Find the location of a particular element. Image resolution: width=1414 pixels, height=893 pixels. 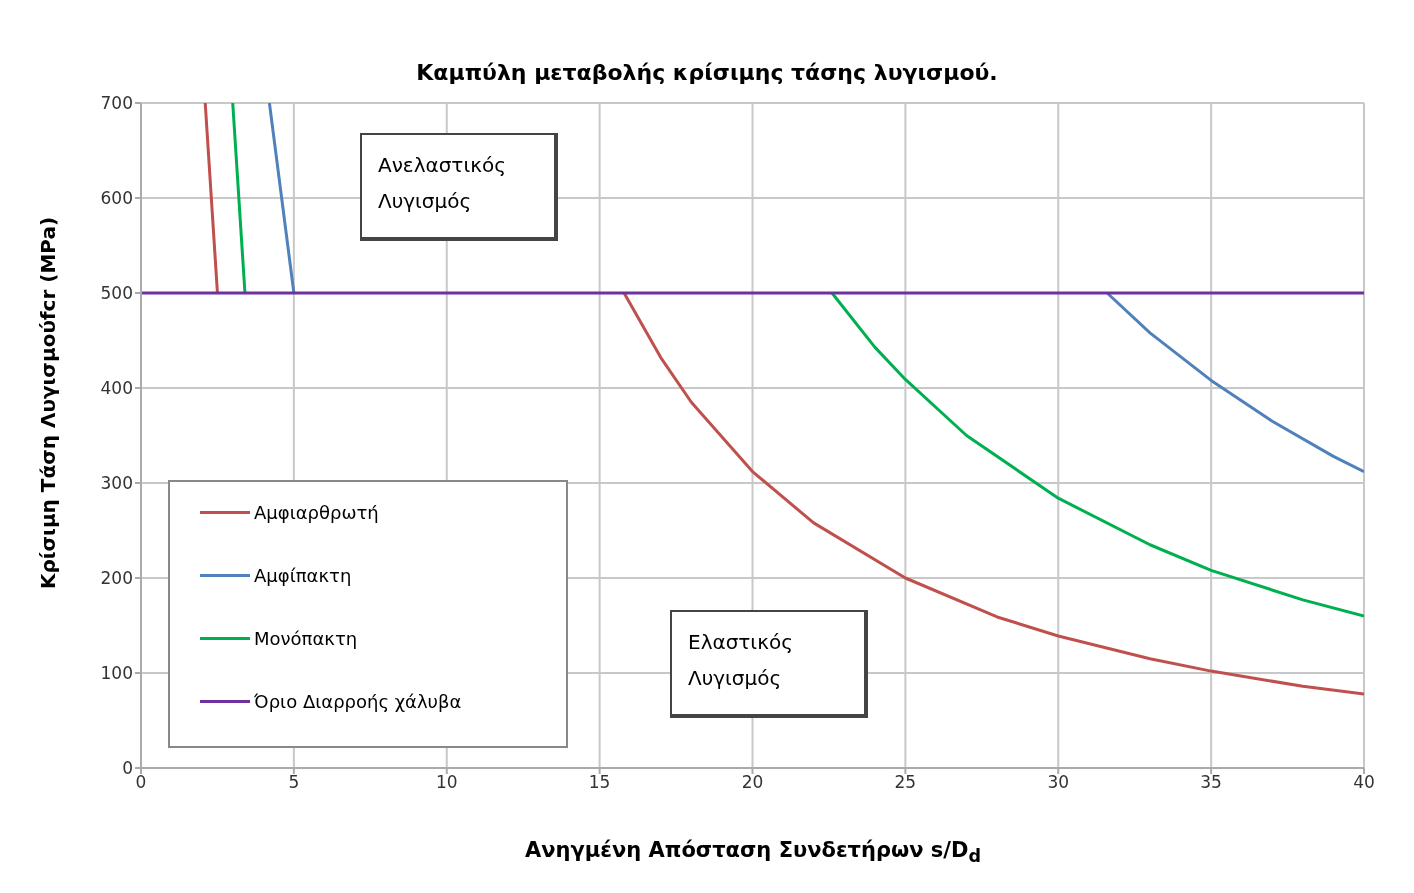

text-box: Ελαστικός Λυγισμός is located at coordinates (769, 664).